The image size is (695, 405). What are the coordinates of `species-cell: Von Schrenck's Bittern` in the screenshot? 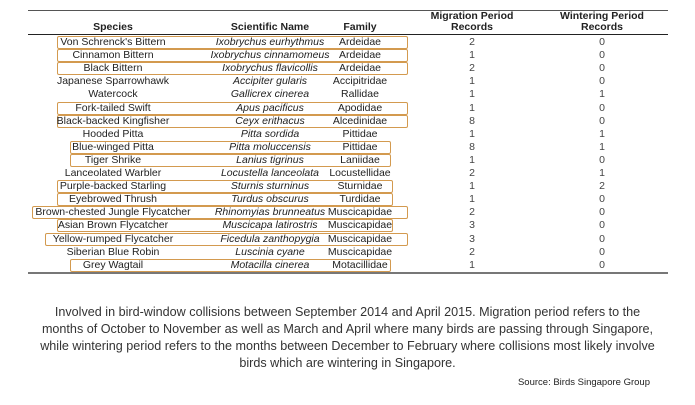 It's located at (113, 42).